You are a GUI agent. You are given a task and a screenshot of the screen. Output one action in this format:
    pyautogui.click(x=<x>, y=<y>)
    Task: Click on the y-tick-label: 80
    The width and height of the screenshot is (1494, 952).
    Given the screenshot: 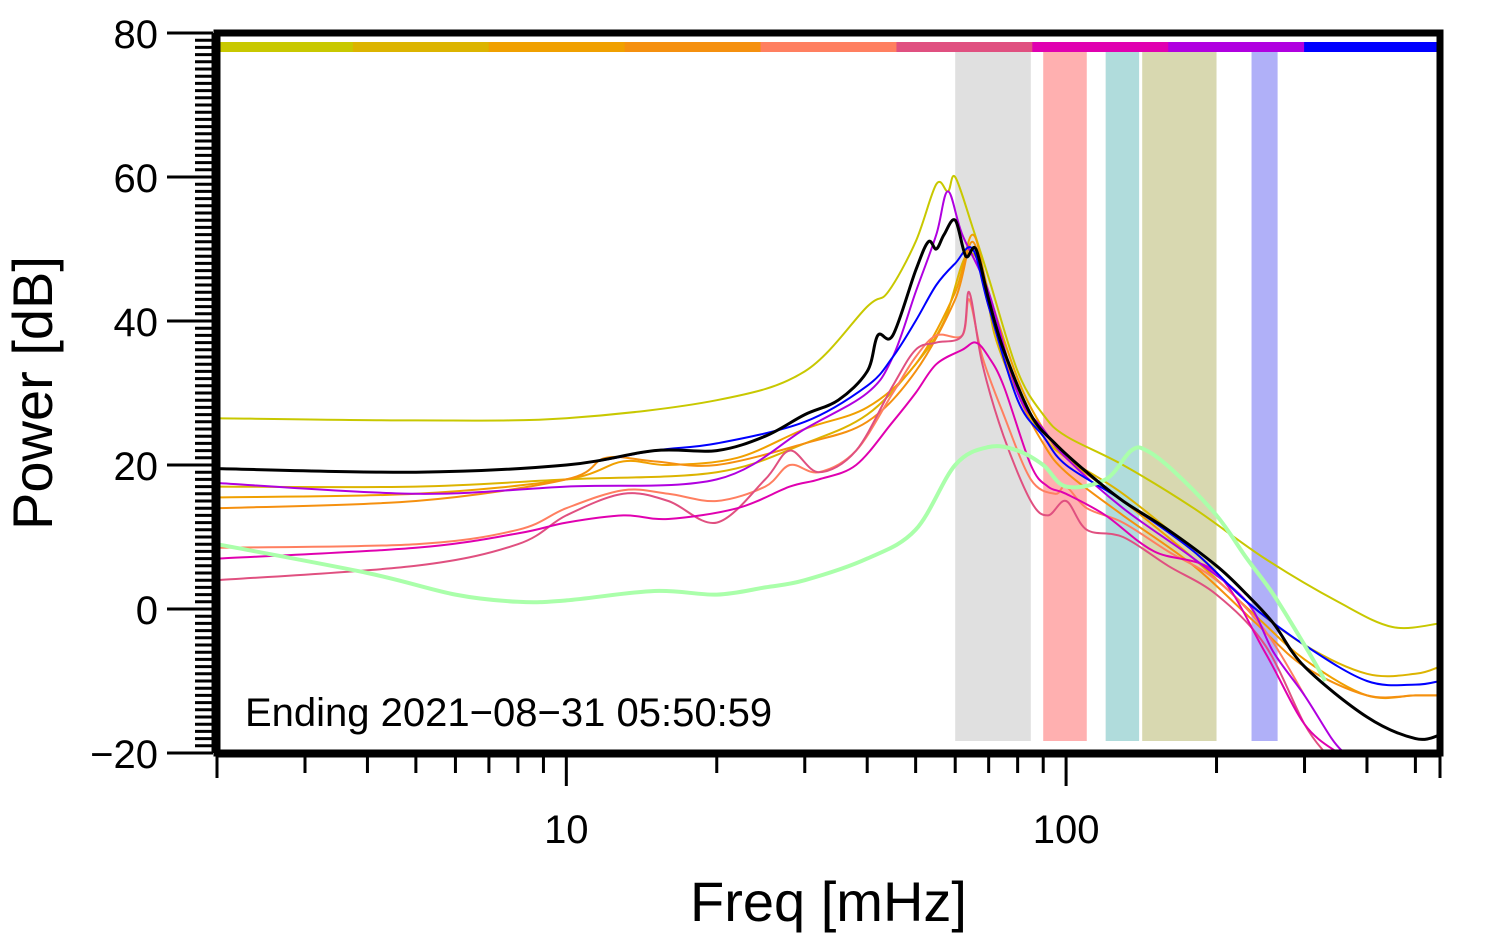 What is the action you would take?
    pyautogui.click(x=136, y=35)
    